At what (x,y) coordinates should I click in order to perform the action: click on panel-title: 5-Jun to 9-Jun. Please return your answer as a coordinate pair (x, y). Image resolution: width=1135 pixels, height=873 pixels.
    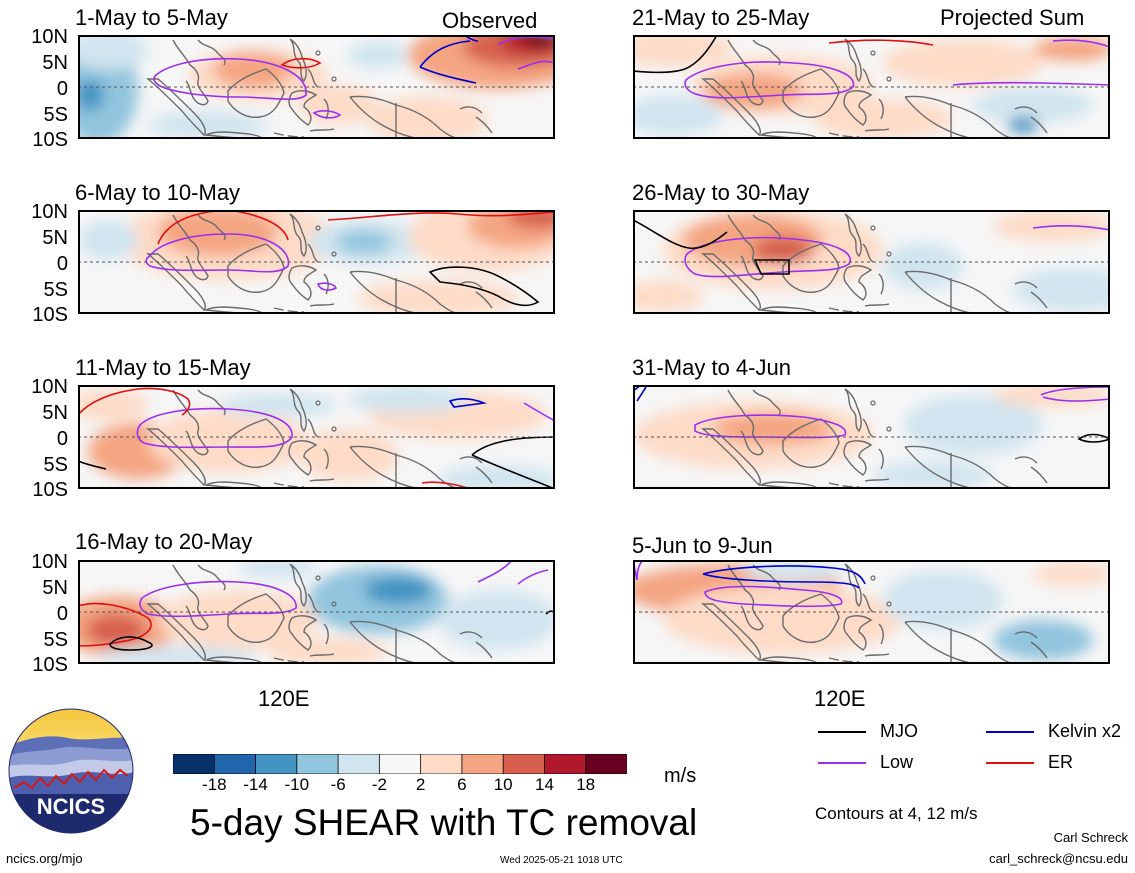
    Looking at the image, I should click on (702, 545).